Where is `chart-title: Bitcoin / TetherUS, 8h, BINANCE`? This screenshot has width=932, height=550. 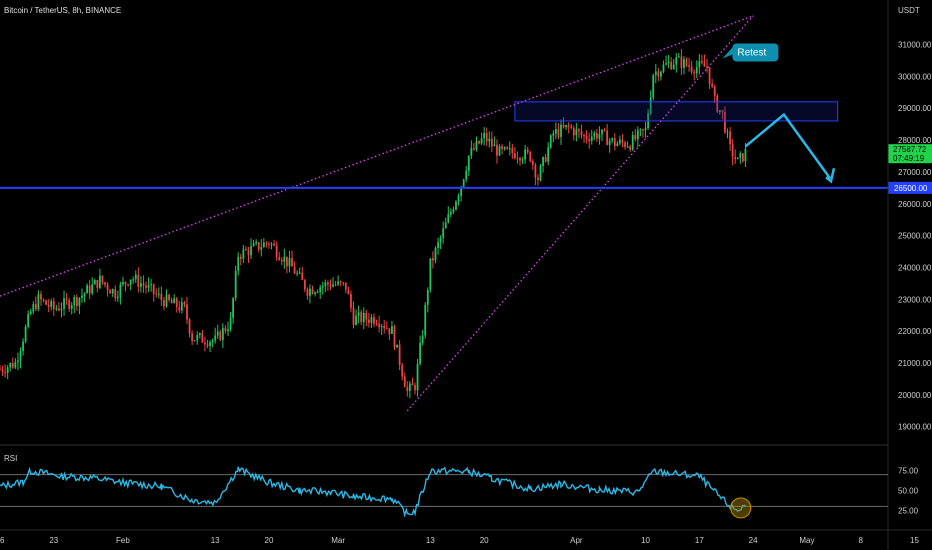 chart-title: Bitcoin / TetherUS, 8h, BINANCE is located at coordinates (62, 10).